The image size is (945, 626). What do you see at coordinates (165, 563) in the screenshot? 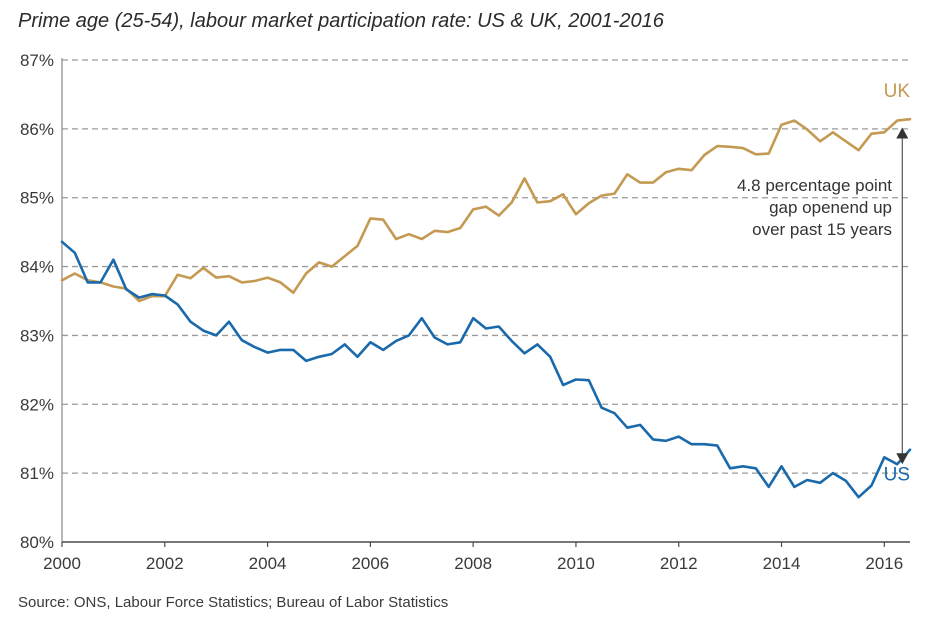
I see `x-tick-label: 2002` at bounding box center [165, 563].